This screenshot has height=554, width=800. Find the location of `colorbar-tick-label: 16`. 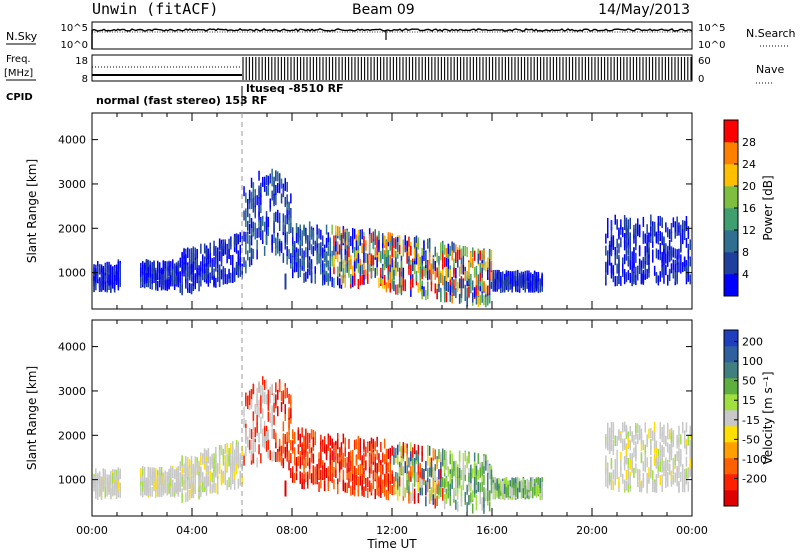

colorbar-tick-label: 16 is located at coordinates (749, 208).